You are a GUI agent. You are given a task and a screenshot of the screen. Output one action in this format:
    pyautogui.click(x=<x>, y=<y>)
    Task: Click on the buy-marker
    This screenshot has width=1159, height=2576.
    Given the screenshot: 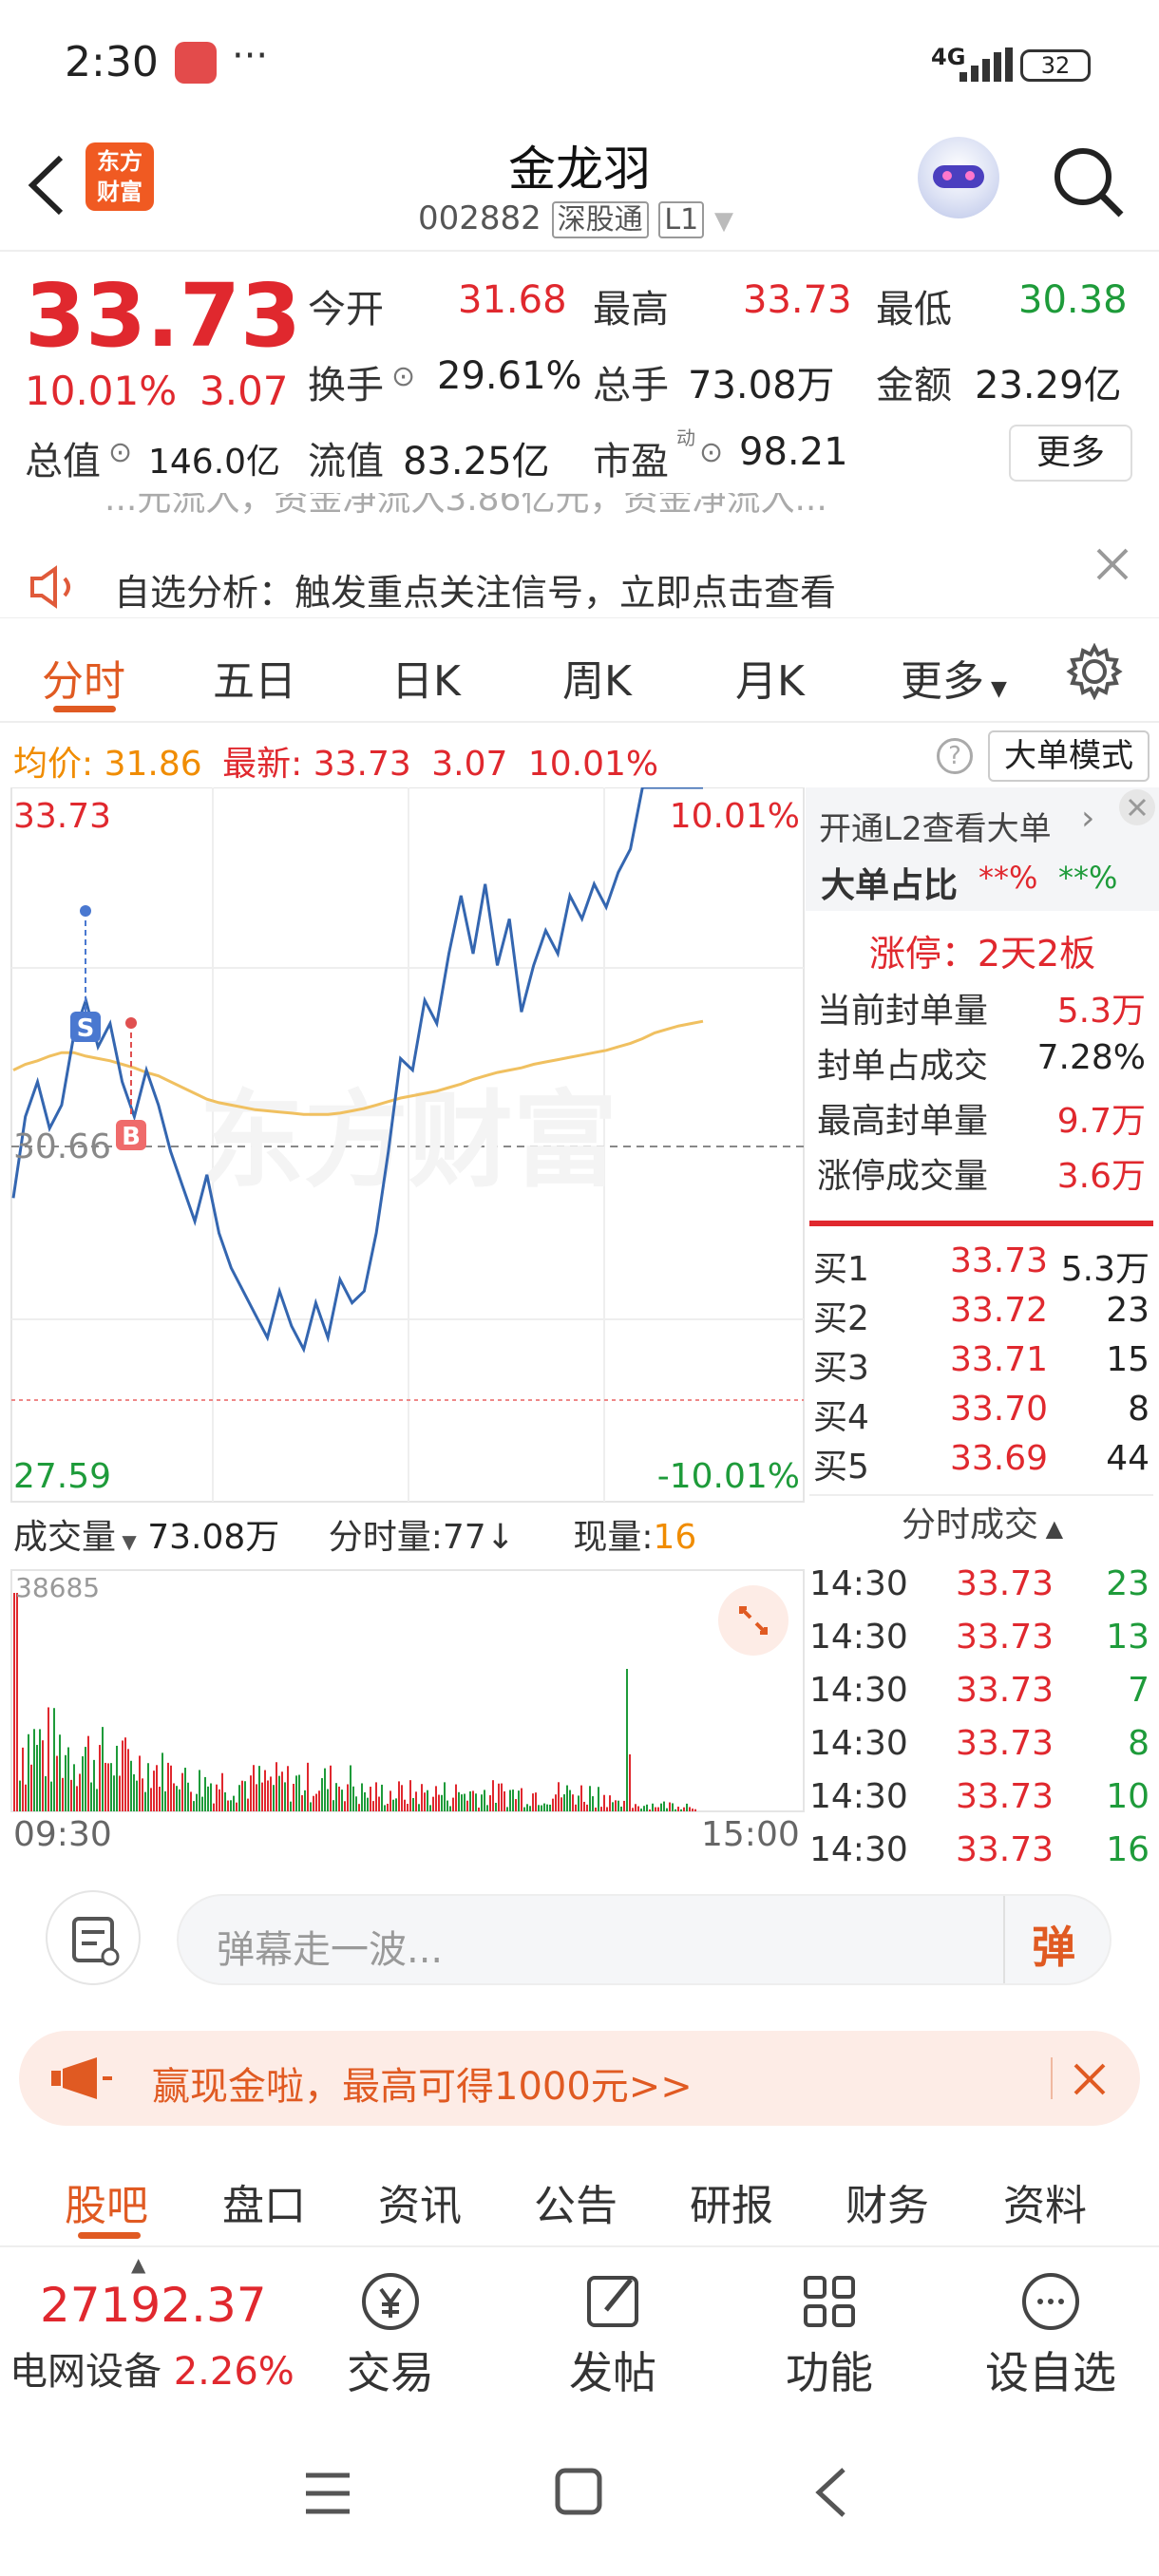 What is the action you would take?
    pyautogui.click(x=131, y=1135)
    